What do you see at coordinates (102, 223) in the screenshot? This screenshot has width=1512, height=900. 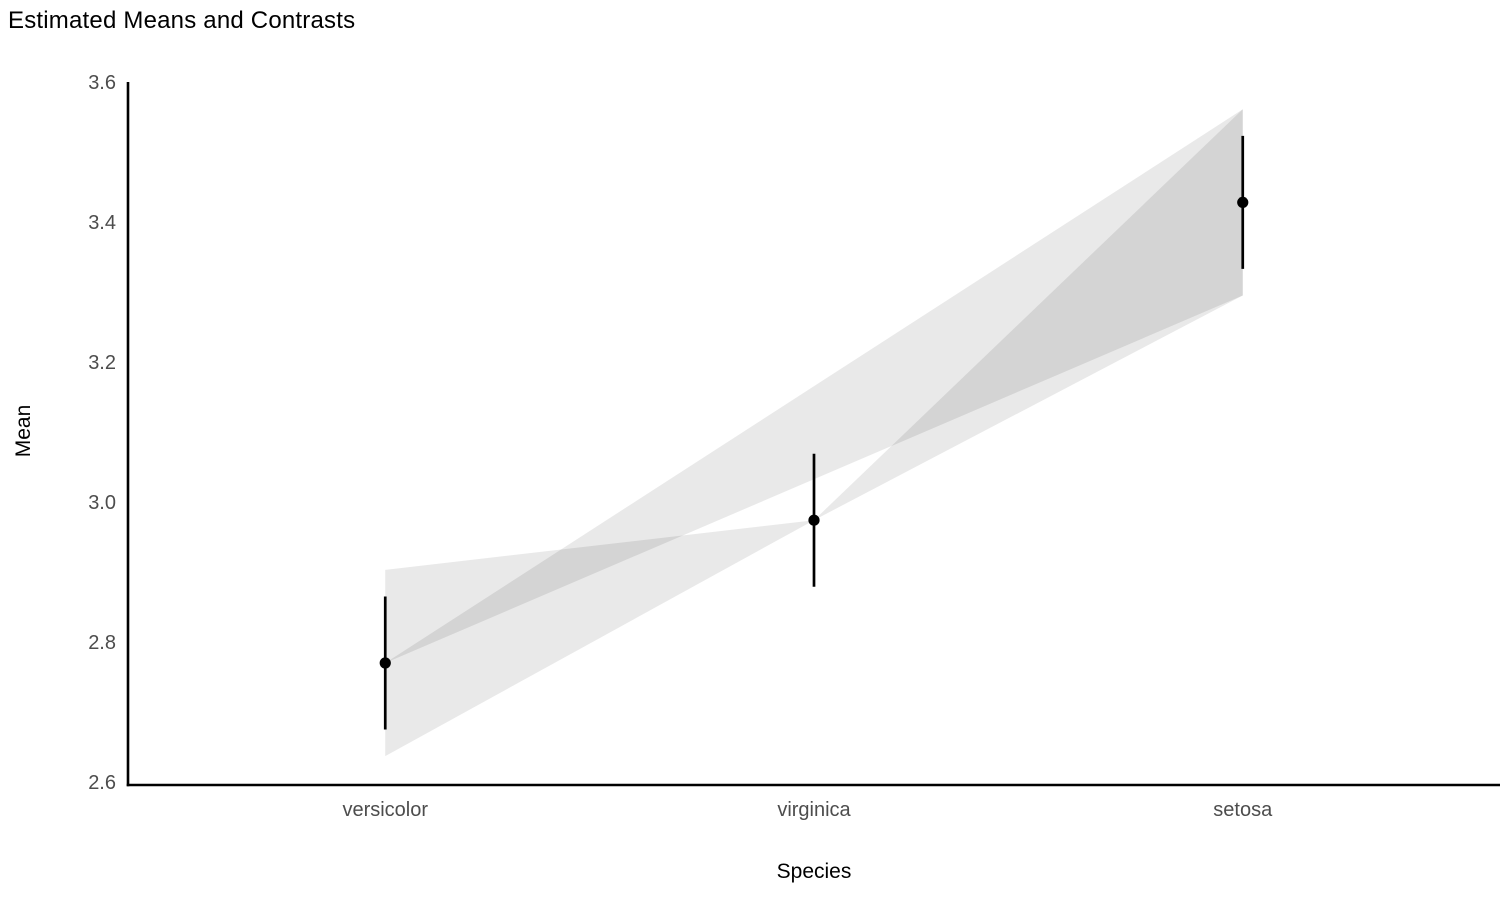 I see `y-tick-label: 3.4` at bounding box center [102, 223].